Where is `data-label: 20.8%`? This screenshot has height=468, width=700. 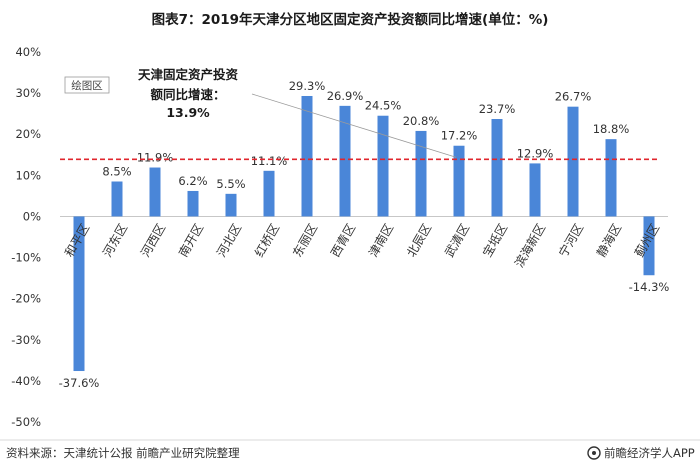
data-label: 20.8% is located at coordinates (421, 121).